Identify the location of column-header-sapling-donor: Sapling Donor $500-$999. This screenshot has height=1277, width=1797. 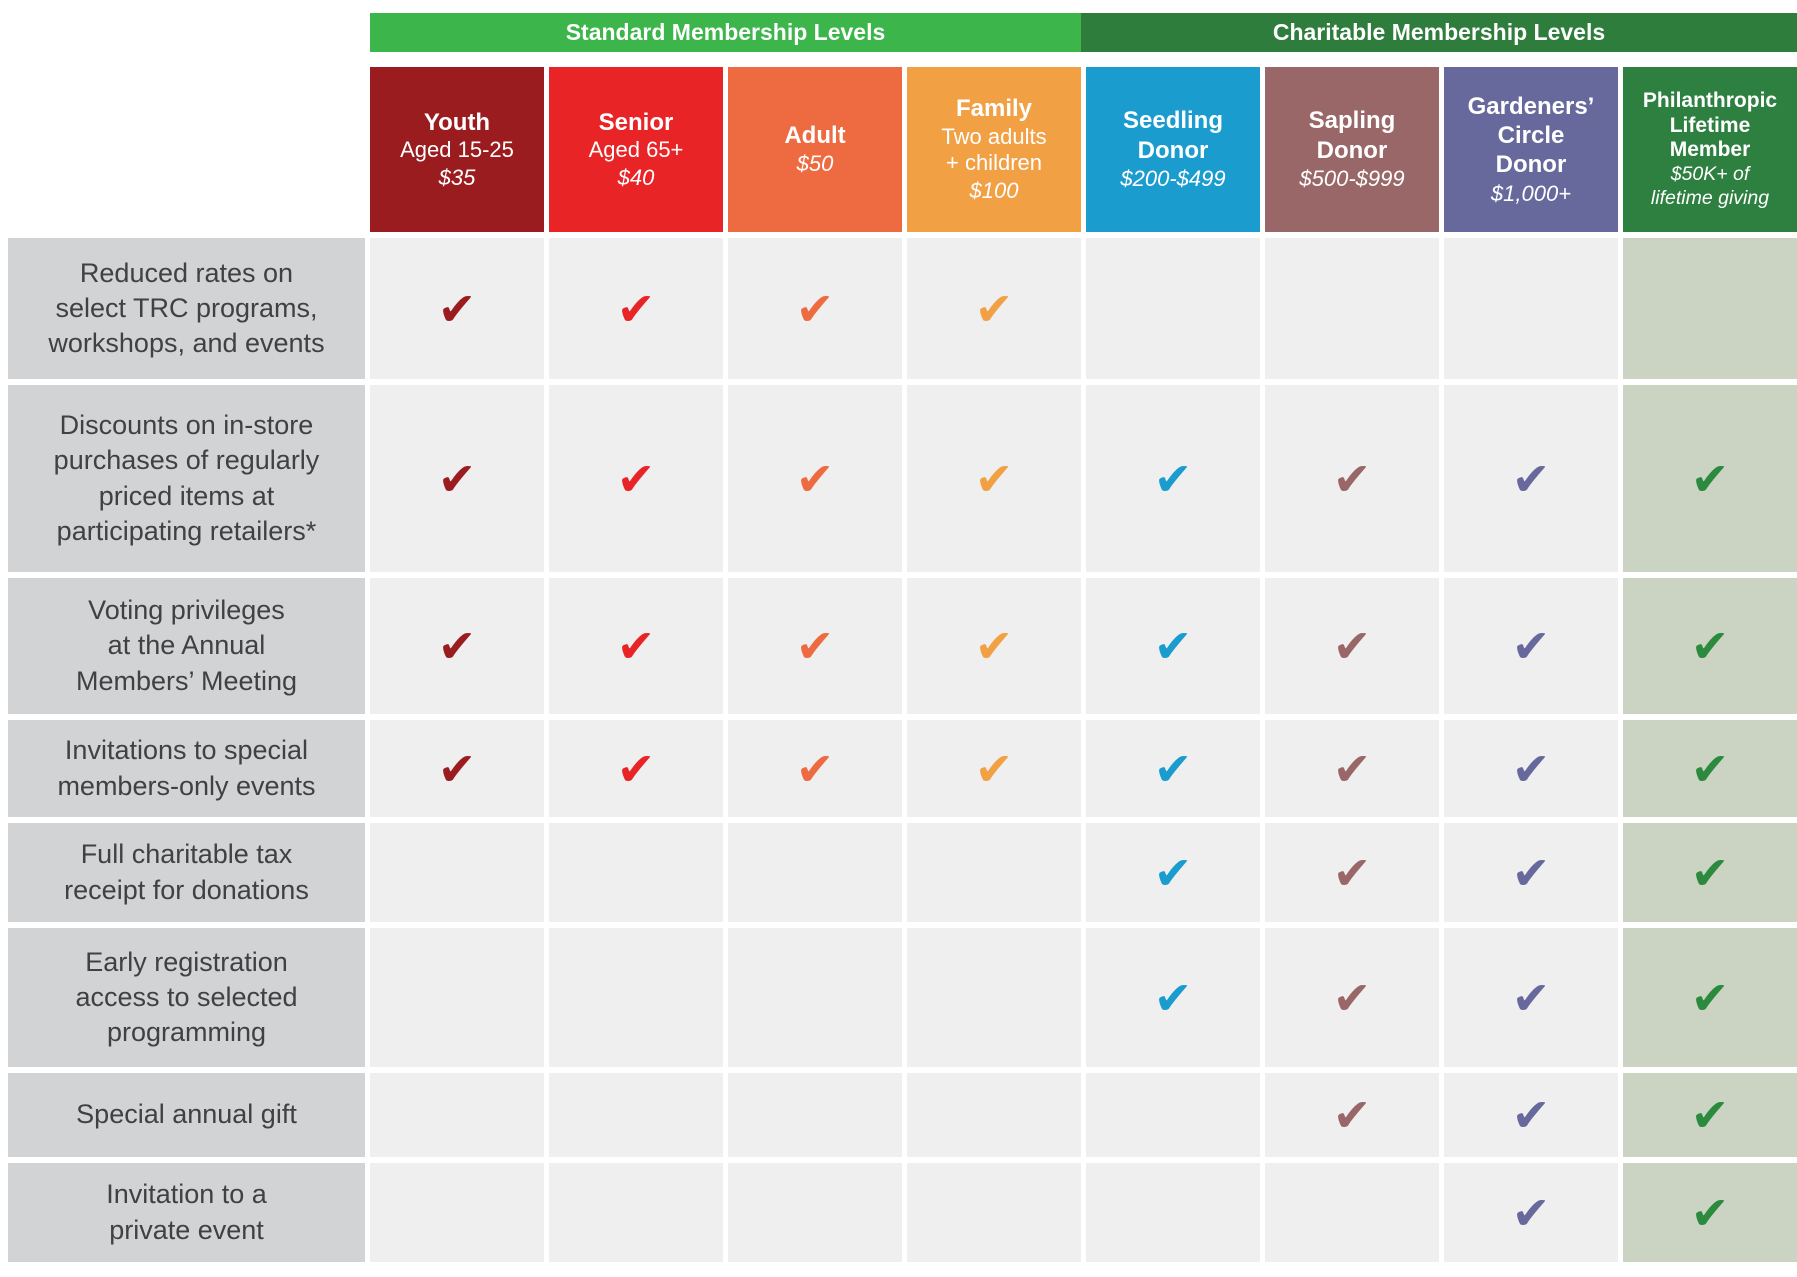
(1352, 149).